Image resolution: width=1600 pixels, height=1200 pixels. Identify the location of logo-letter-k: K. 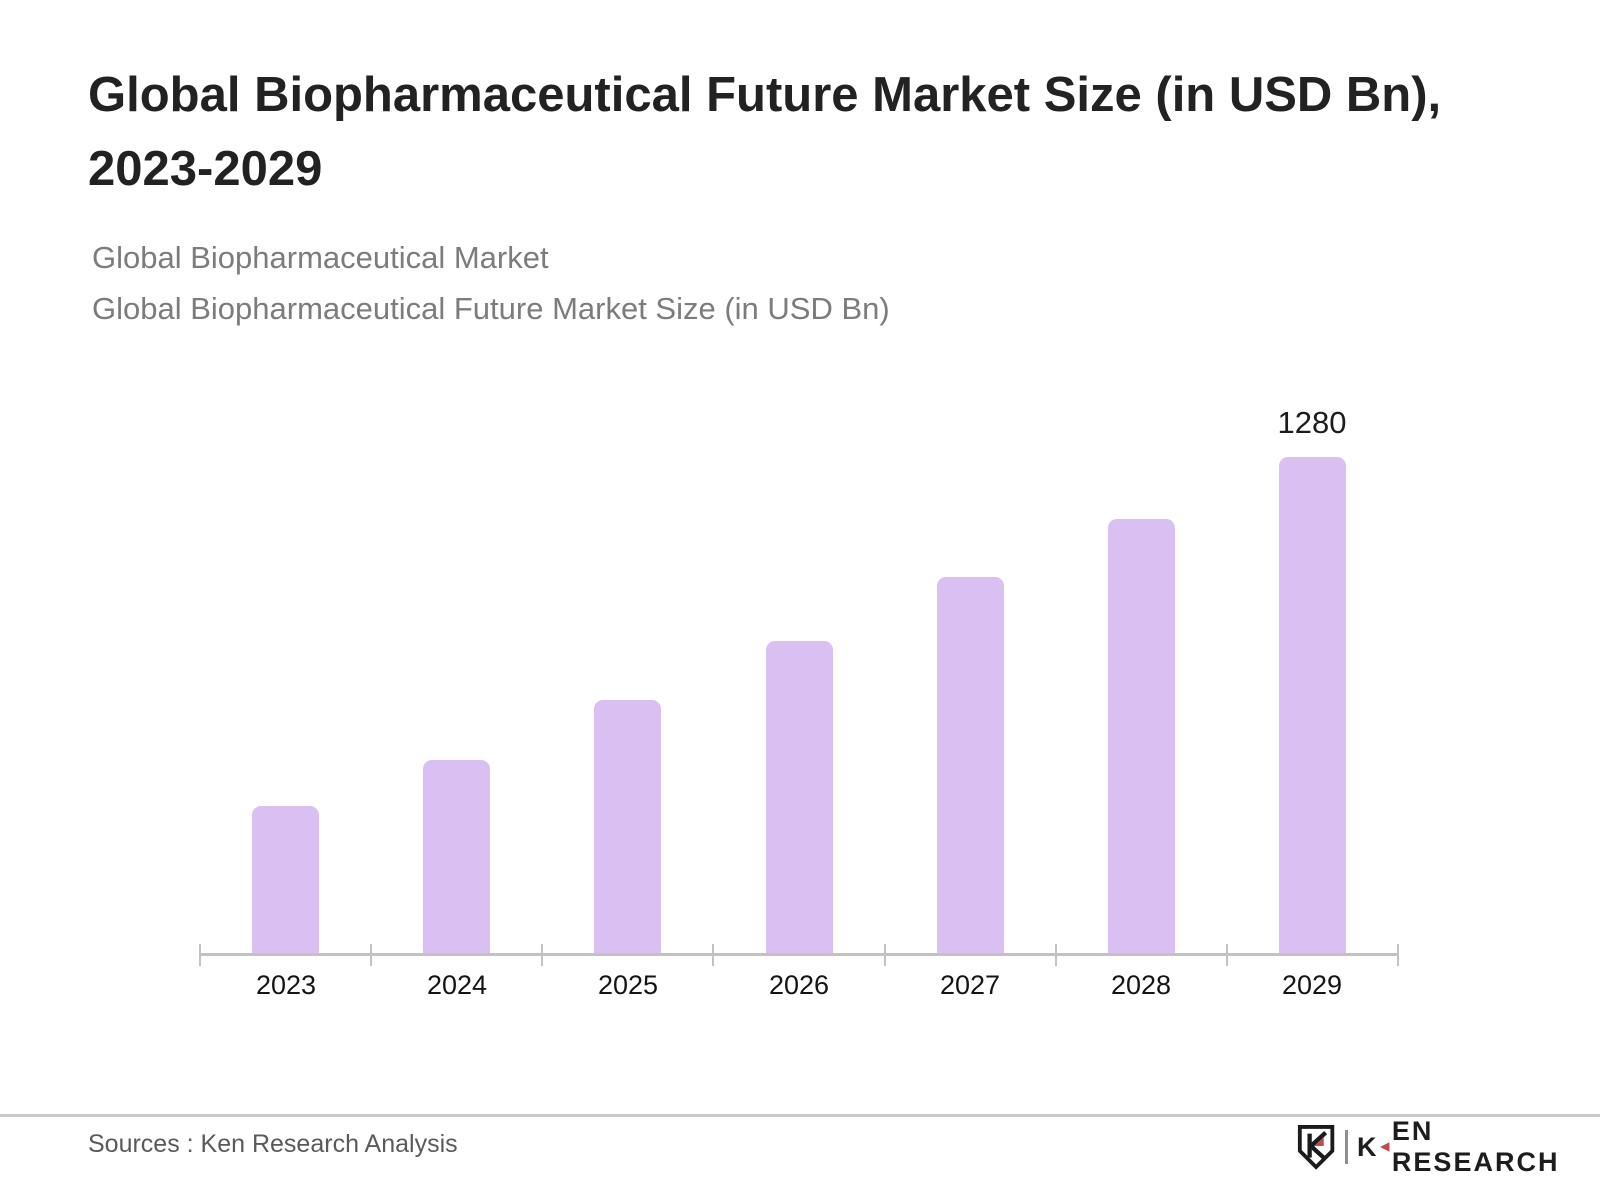
(1368, 1146).